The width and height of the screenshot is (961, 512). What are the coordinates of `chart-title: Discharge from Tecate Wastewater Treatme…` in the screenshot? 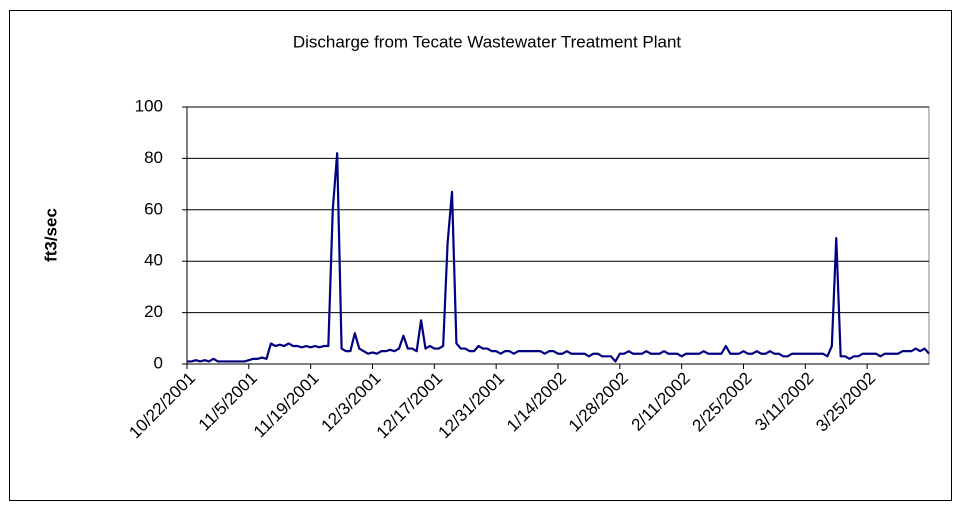 It's located at (487, 41).